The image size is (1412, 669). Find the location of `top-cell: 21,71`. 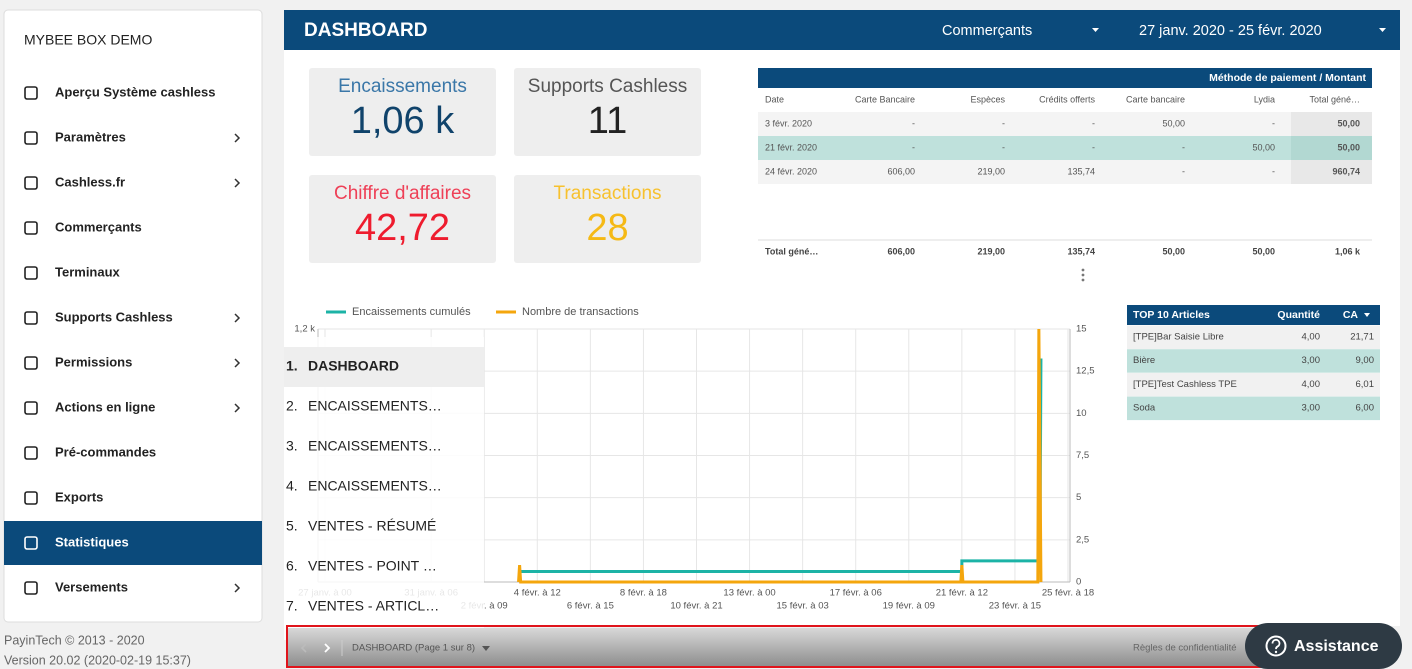

top-cell: 21,71 is located at coordinates (1362, 337).